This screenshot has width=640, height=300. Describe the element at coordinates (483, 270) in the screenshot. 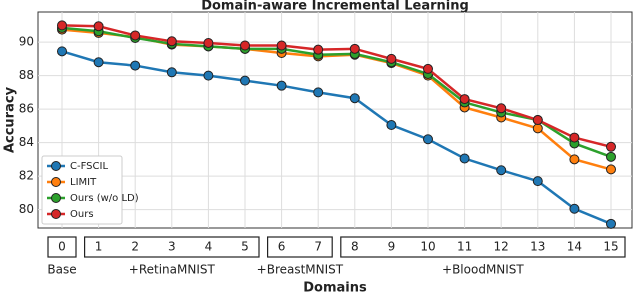

I see `group-label: +BloodMNIST` at that location.